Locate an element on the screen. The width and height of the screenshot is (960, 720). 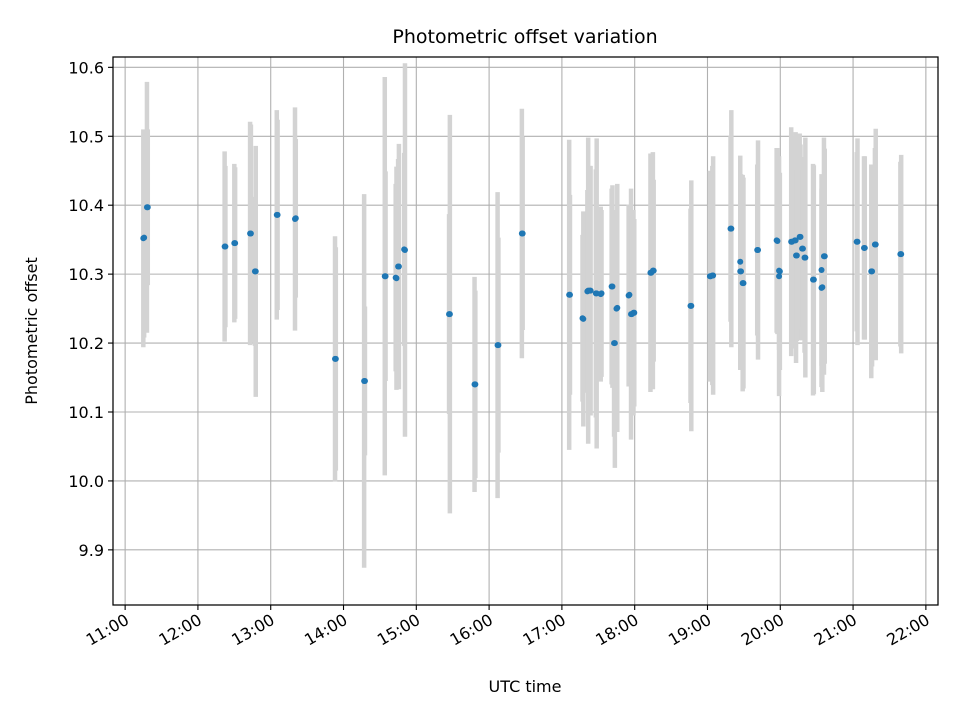
y-tick-label: 10.4 is located at coordinates (86, 205).